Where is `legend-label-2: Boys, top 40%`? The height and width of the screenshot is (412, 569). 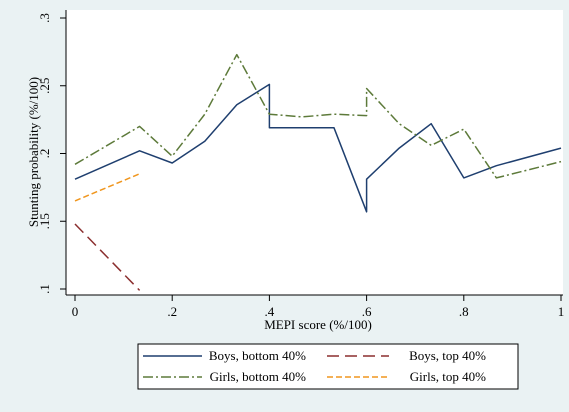
legend-label-2: Boys, top 40% is located at coordinates (447, 355).